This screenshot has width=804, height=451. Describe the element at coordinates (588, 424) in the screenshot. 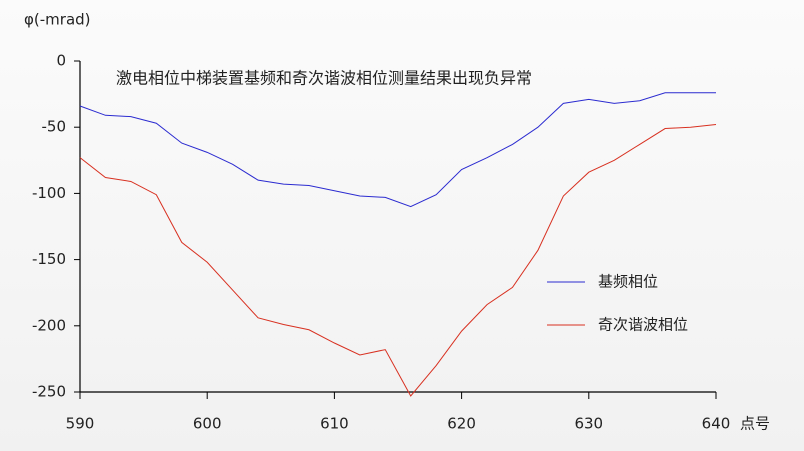

I see `x-tick-label: 630` at that location.